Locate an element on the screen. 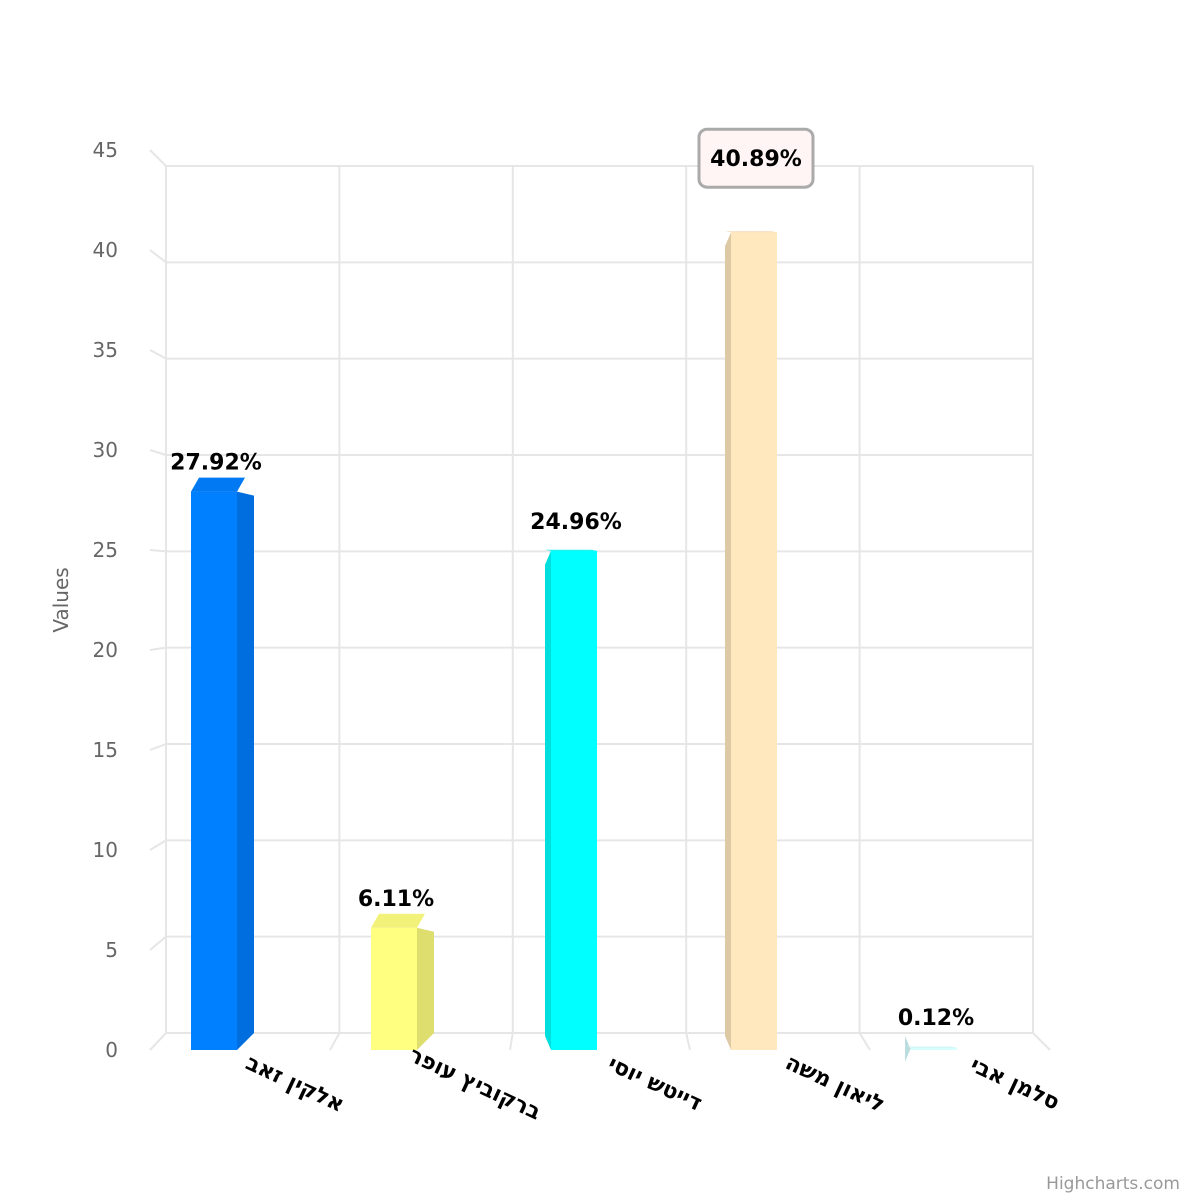 This screenshot has height=1200, width=1200. x-category-label: סלמן אבי is located at coordinates (1014, 1084).